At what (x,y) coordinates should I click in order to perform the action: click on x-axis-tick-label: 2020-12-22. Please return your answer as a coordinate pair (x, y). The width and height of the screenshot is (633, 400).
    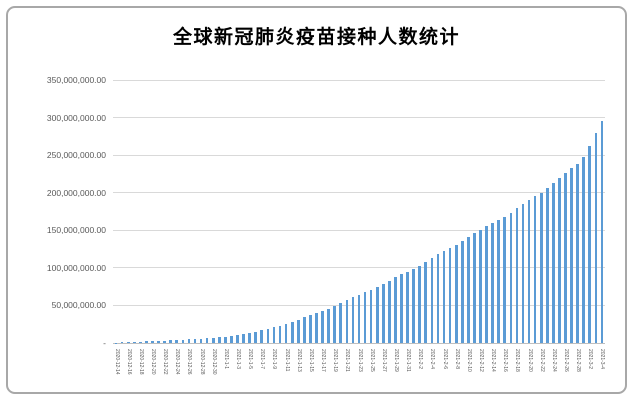
    Looking at the image, I should click on (165, 362).